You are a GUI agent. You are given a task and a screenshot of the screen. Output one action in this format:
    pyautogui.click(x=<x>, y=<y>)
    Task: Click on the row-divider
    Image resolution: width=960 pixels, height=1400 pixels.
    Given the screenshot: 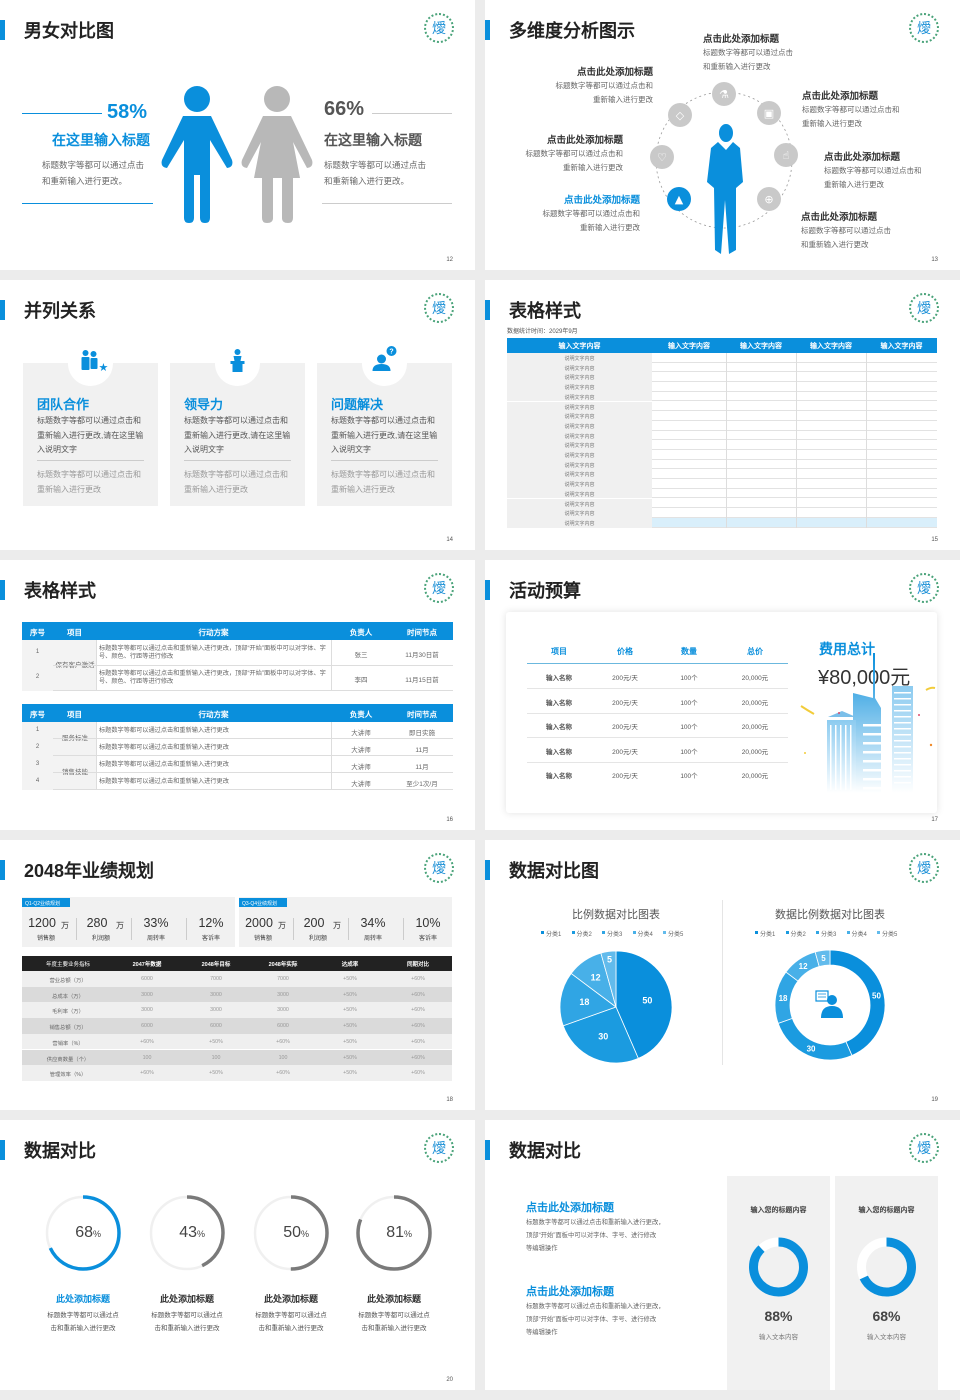 What is the action you would take?
    pyautogui.click(x=657, y=688)
    